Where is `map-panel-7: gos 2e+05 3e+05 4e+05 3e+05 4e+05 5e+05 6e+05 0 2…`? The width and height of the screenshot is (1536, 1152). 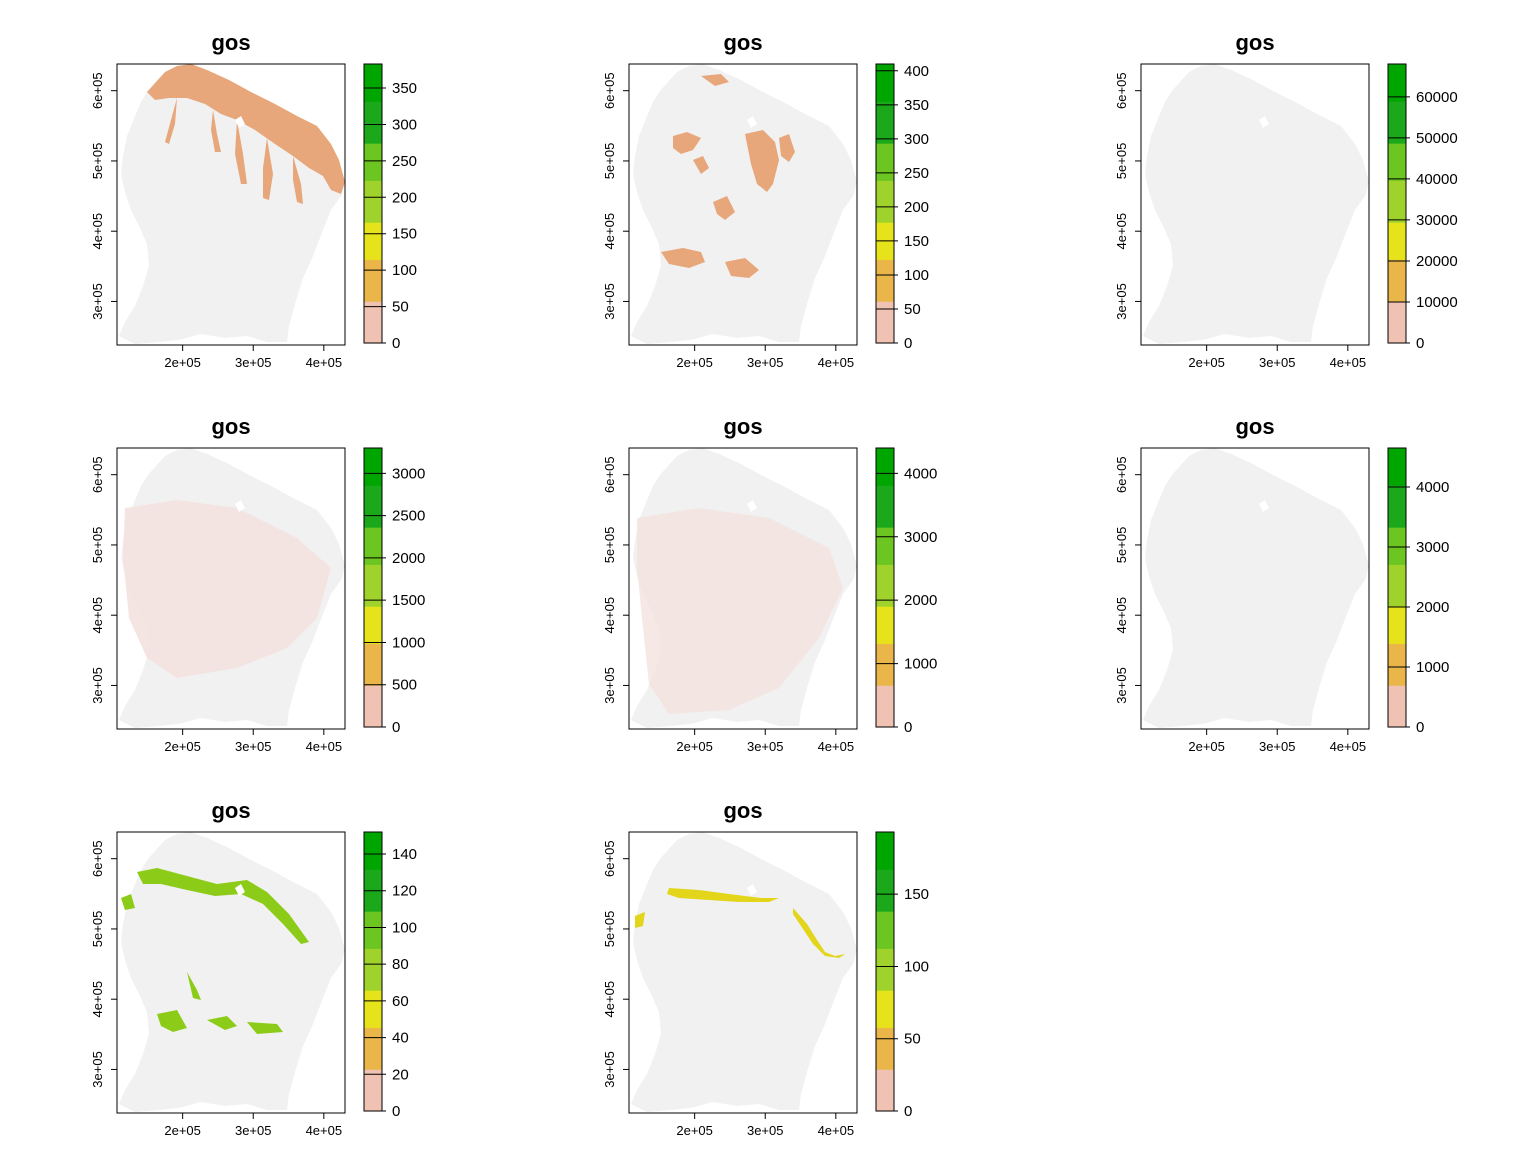 map-panel-7: gos 2e+05 3e+05 4e+05 3e+05 4e+05 5e+05 6e+05 0 2… is located at coordinates (253, 968).